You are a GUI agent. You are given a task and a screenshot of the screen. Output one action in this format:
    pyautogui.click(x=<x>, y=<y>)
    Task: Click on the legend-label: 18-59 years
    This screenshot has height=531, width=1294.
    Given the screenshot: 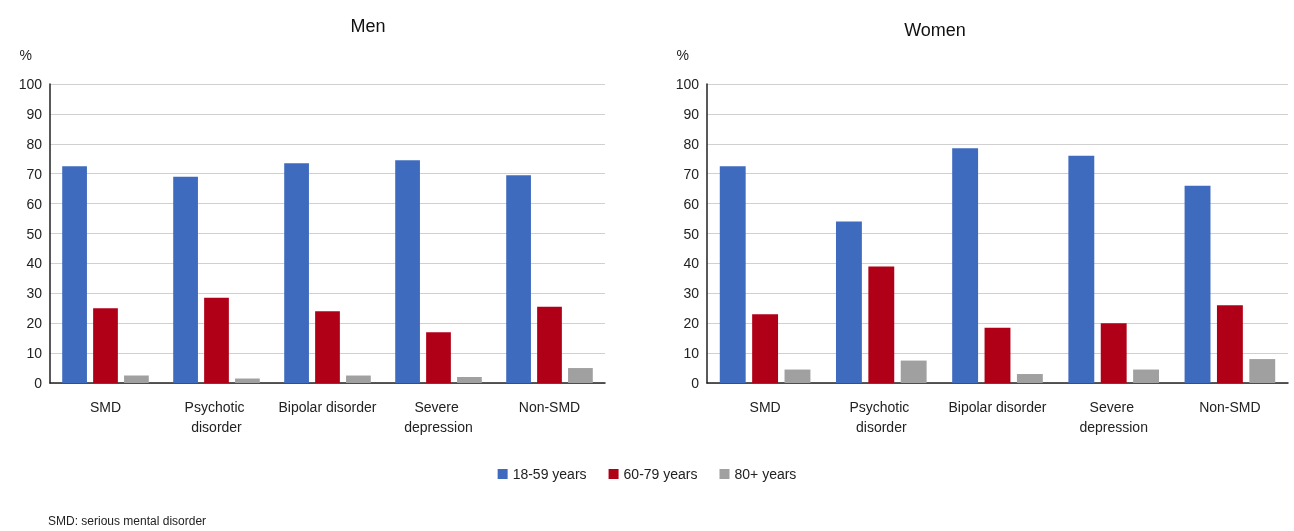 What is the action you would take?
    pyautogui.click(x=549, y=474)
    